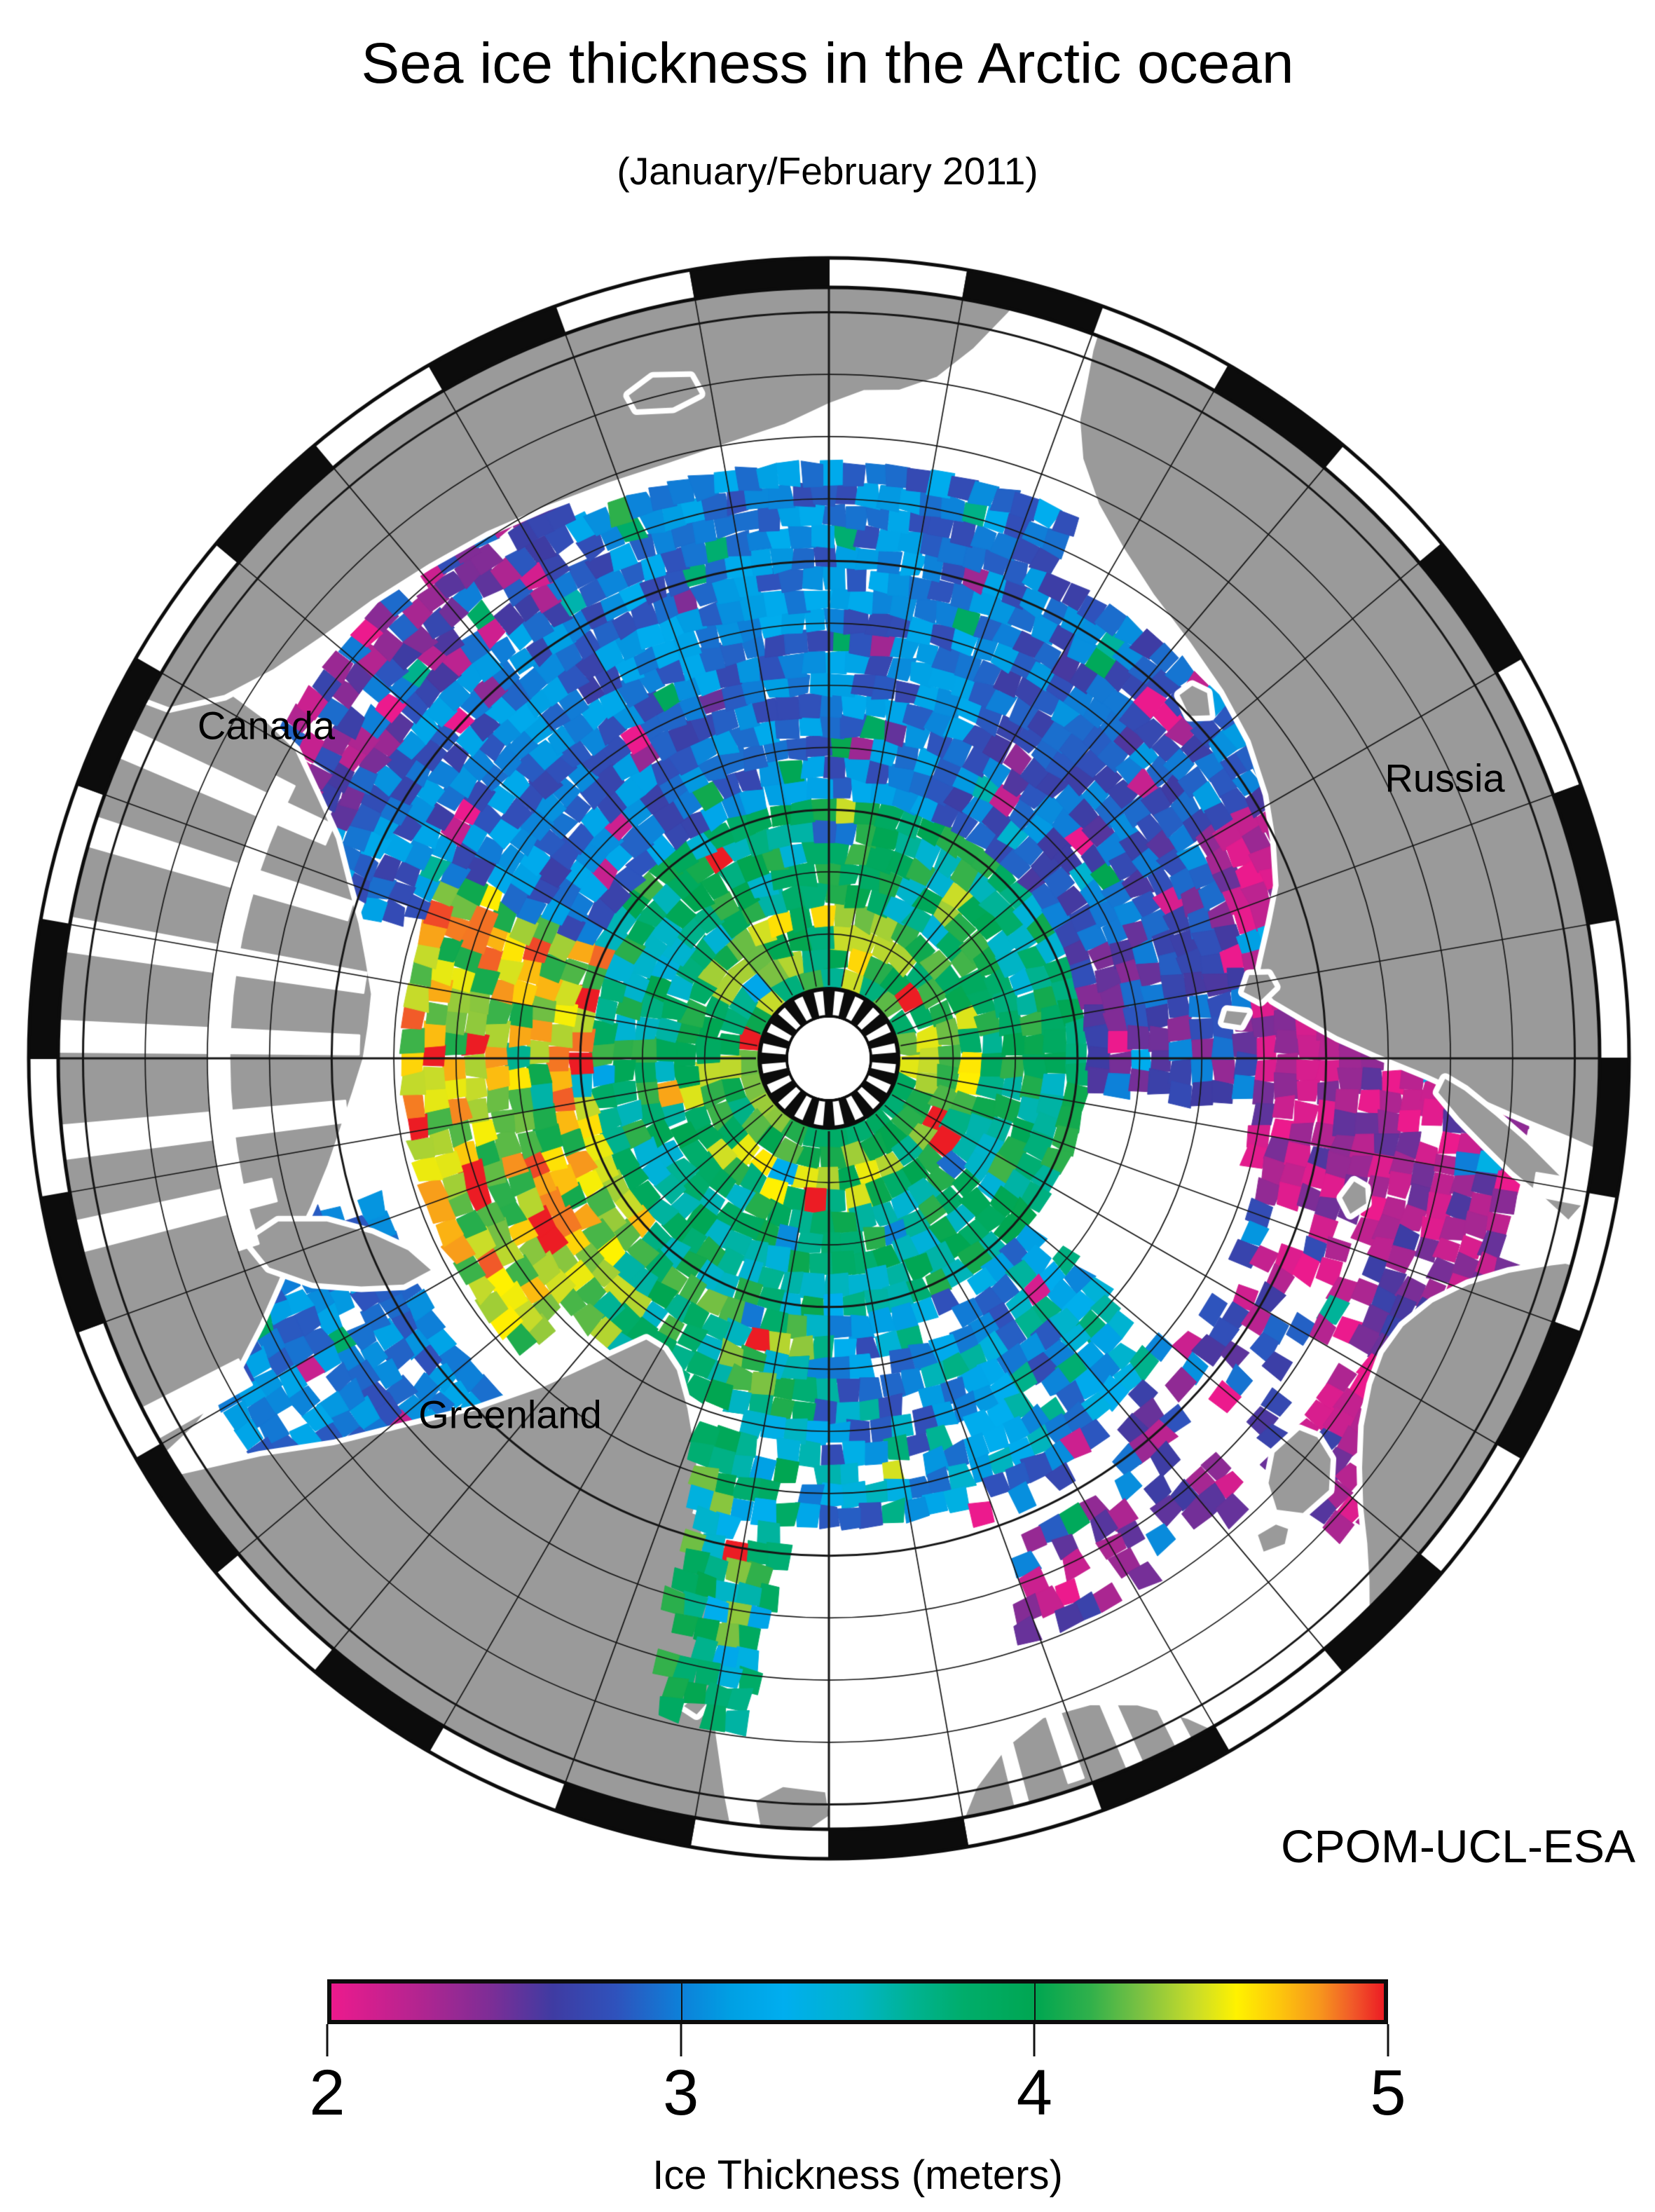 This screenshot has width=1655, height=2212. What do you see at coordinates (1388, 2093) in the screenshot?
I see `colorbar-value-5: 5` at bounding box center [1388, 2093].